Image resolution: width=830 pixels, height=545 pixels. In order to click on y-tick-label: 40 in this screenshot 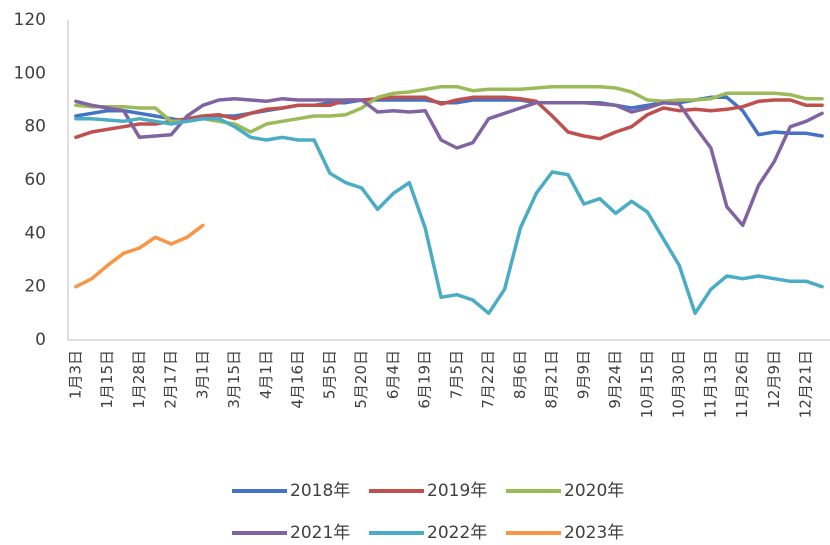, I will do `click(35, 233)`.